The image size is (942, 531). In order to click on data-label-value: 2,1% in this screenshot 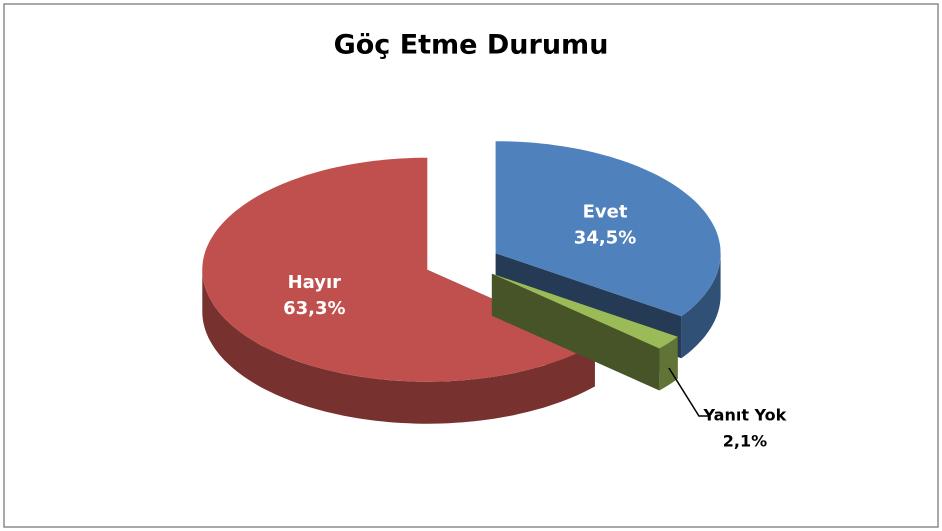, I will do `click(745, 440)`.